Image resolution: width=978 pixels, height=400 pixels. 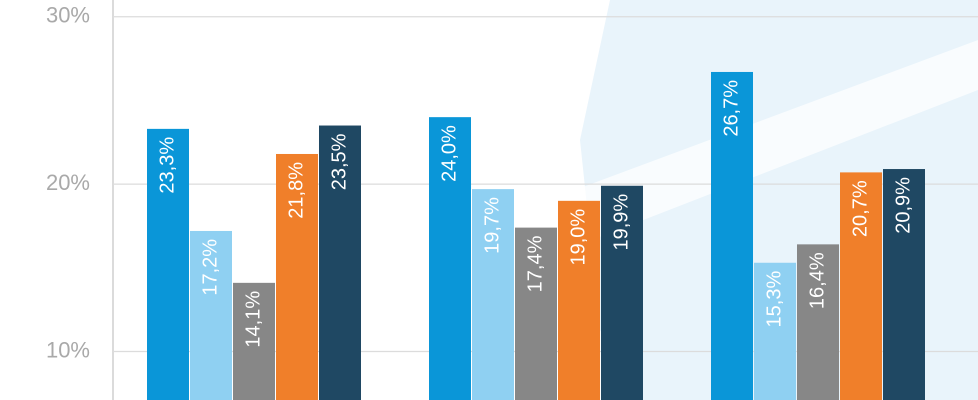 What do you see at coordinates (167, 165) in the screenshot?
I see `value-label: 23,3%` at bounding box center [167, 165].